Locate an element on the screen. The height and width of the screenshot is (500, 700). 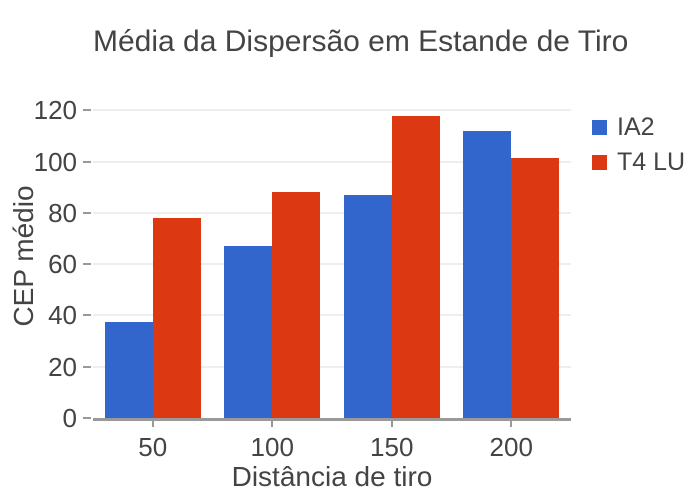
y-tick-label-0: 0 is located at coordinates (69, 418).